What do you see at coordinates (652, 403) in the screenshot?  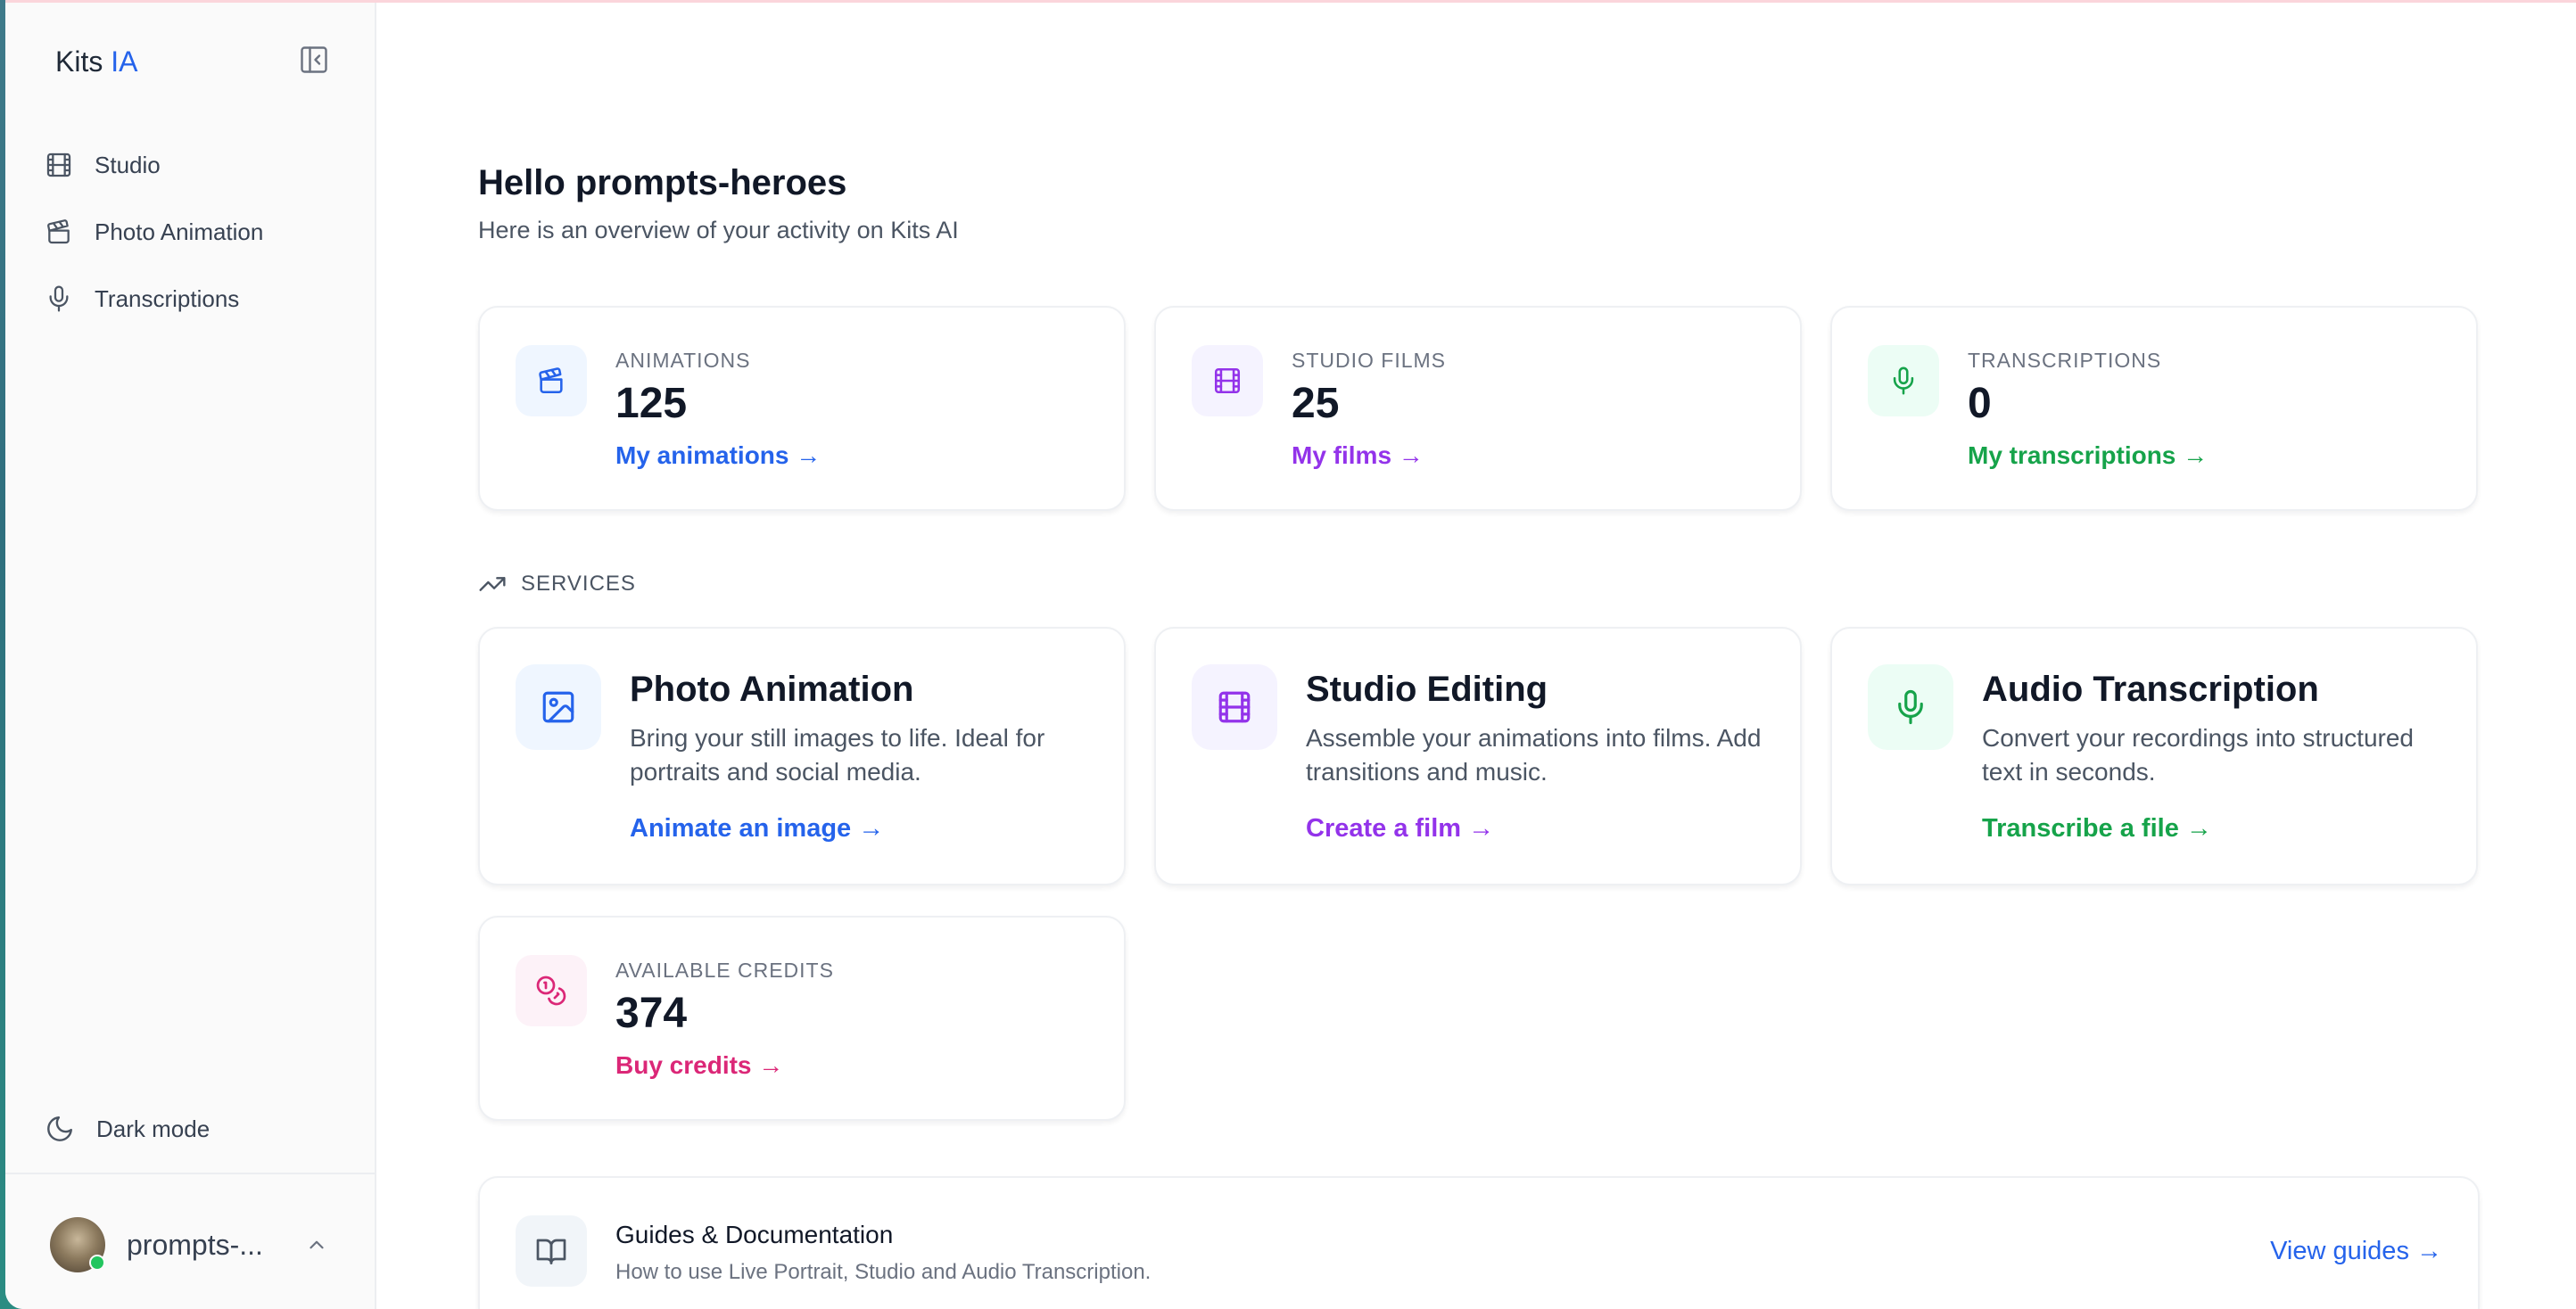 I see `stat-value: 125` at bounding box center [652, 403].